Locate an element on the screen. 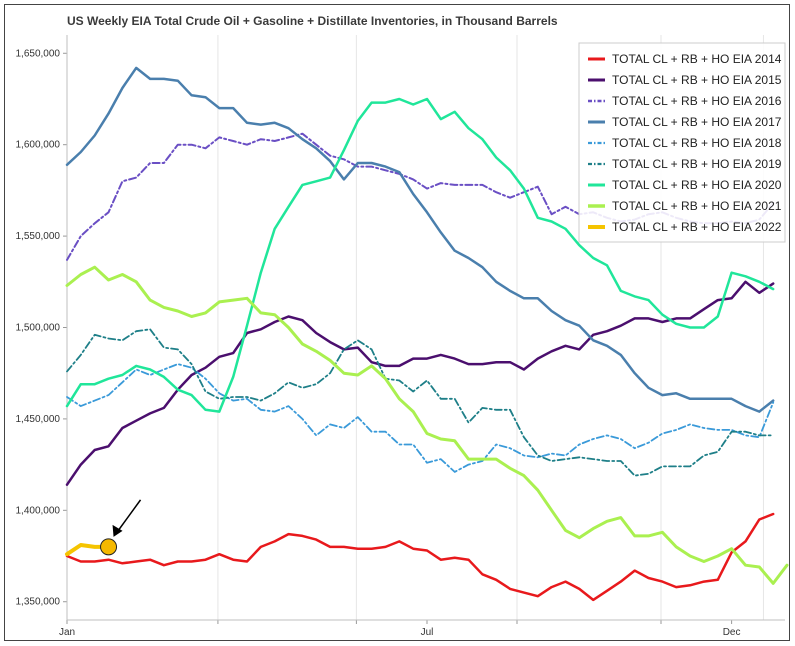  legend-label: TOTAL CL + RB + HO EIA 2022 is located at coordinates (697, 227).